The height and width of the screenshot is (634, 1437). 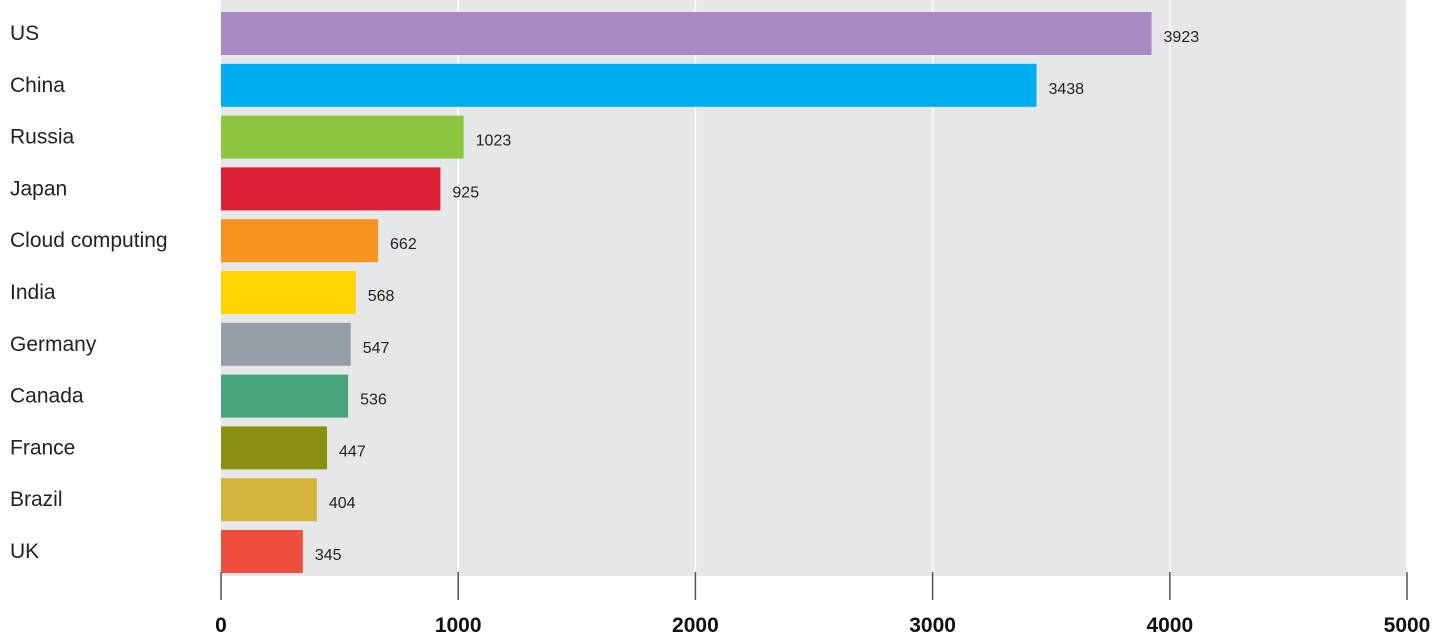 What do you see at coordinates (47, 396) in the screenshot?
I see `category-label: Canada` at bounding box center [47, 396].